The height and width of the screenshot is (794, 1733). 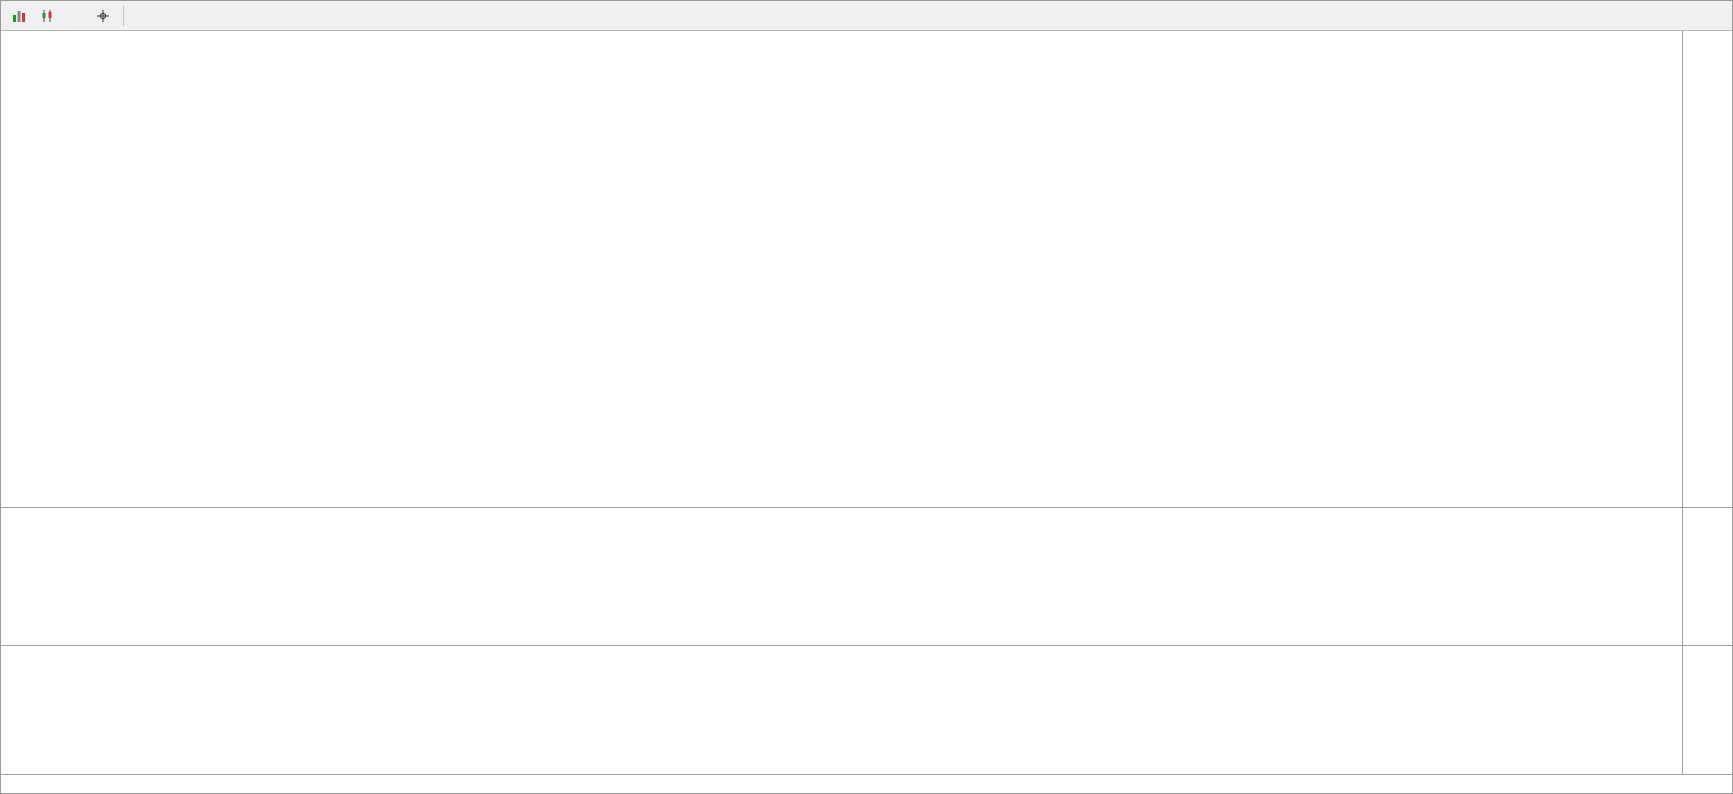 I want to click on candlestick-glyph, so click(x=47, y=15).